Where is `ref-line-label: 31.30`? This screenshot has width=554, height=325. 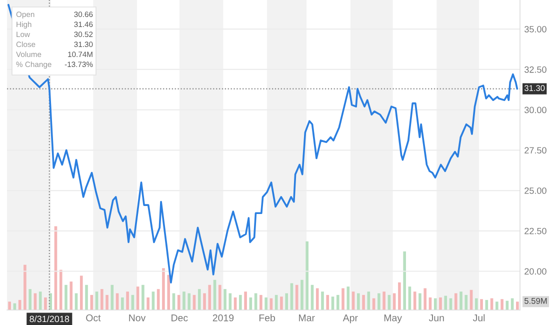 ref-line-label: 31.30 is located at coordinates (534, 88).